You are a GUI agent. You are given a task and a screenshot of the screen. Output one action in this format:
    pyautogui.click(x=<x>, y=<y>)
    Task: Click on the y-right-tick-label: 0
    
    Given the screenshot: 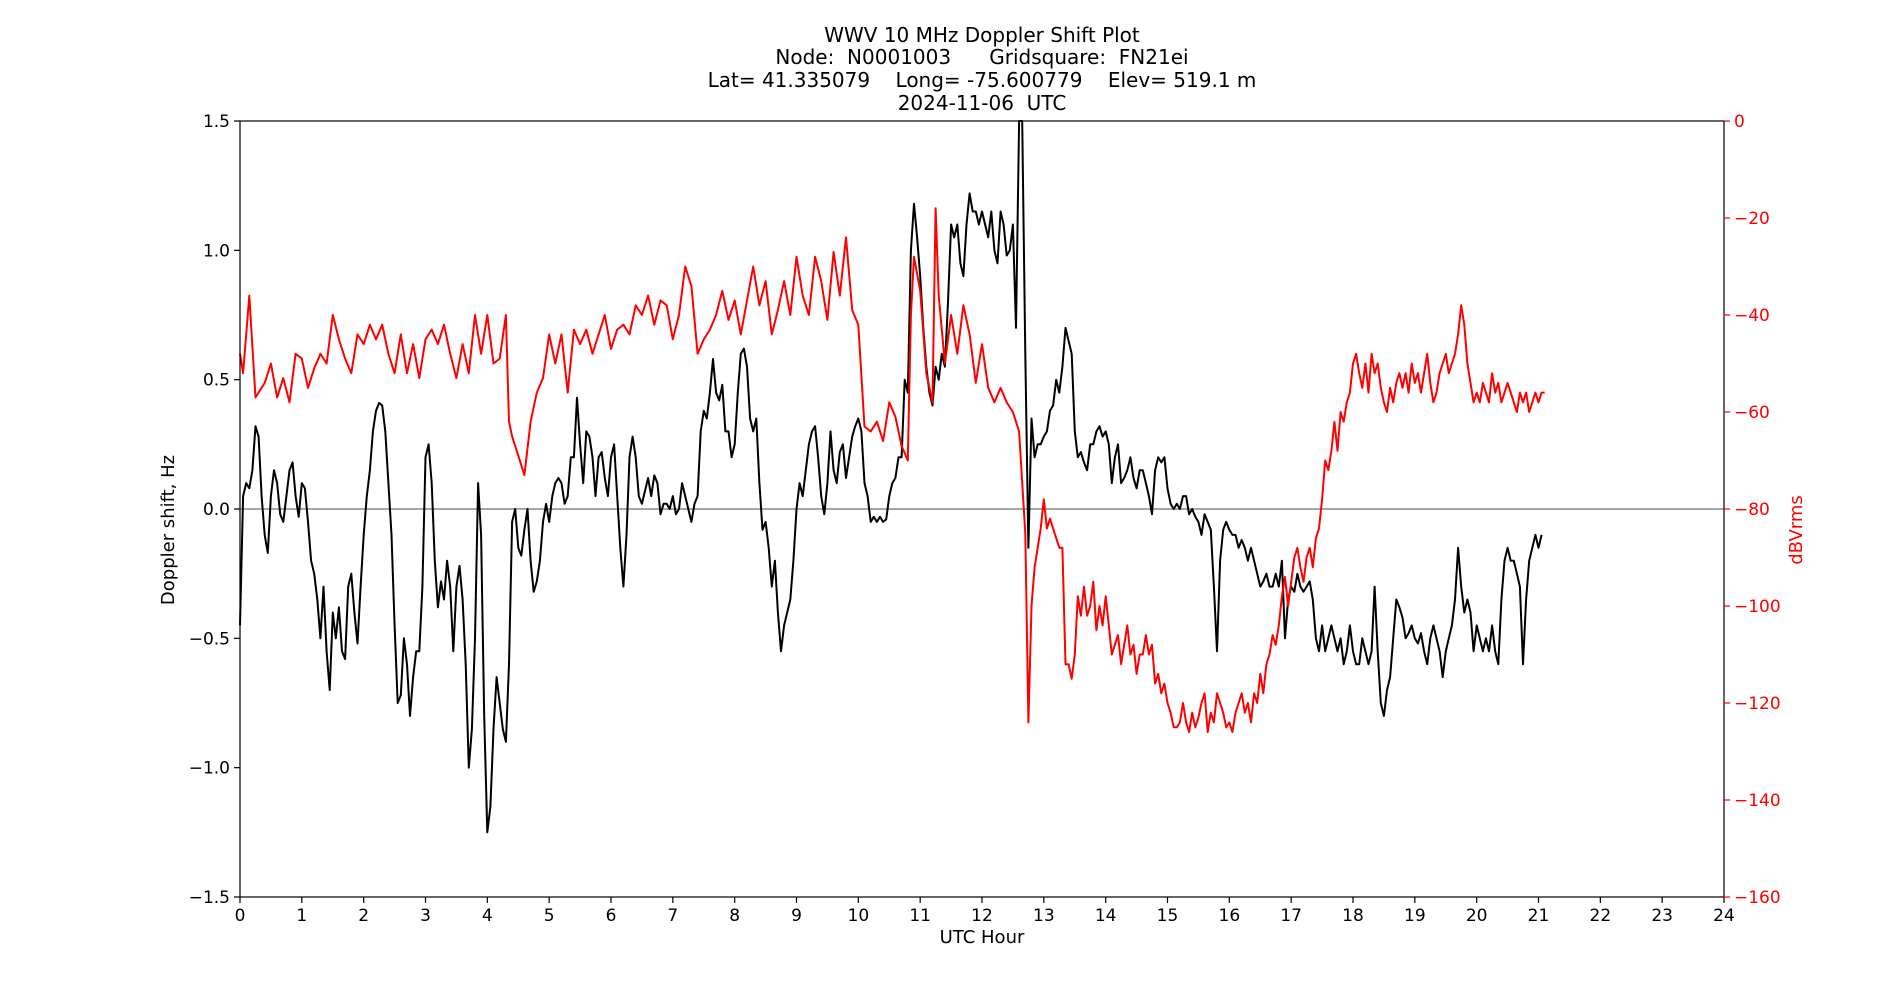 What is the action you would take?
    pyautogui.click(x=1739, y=122)
    